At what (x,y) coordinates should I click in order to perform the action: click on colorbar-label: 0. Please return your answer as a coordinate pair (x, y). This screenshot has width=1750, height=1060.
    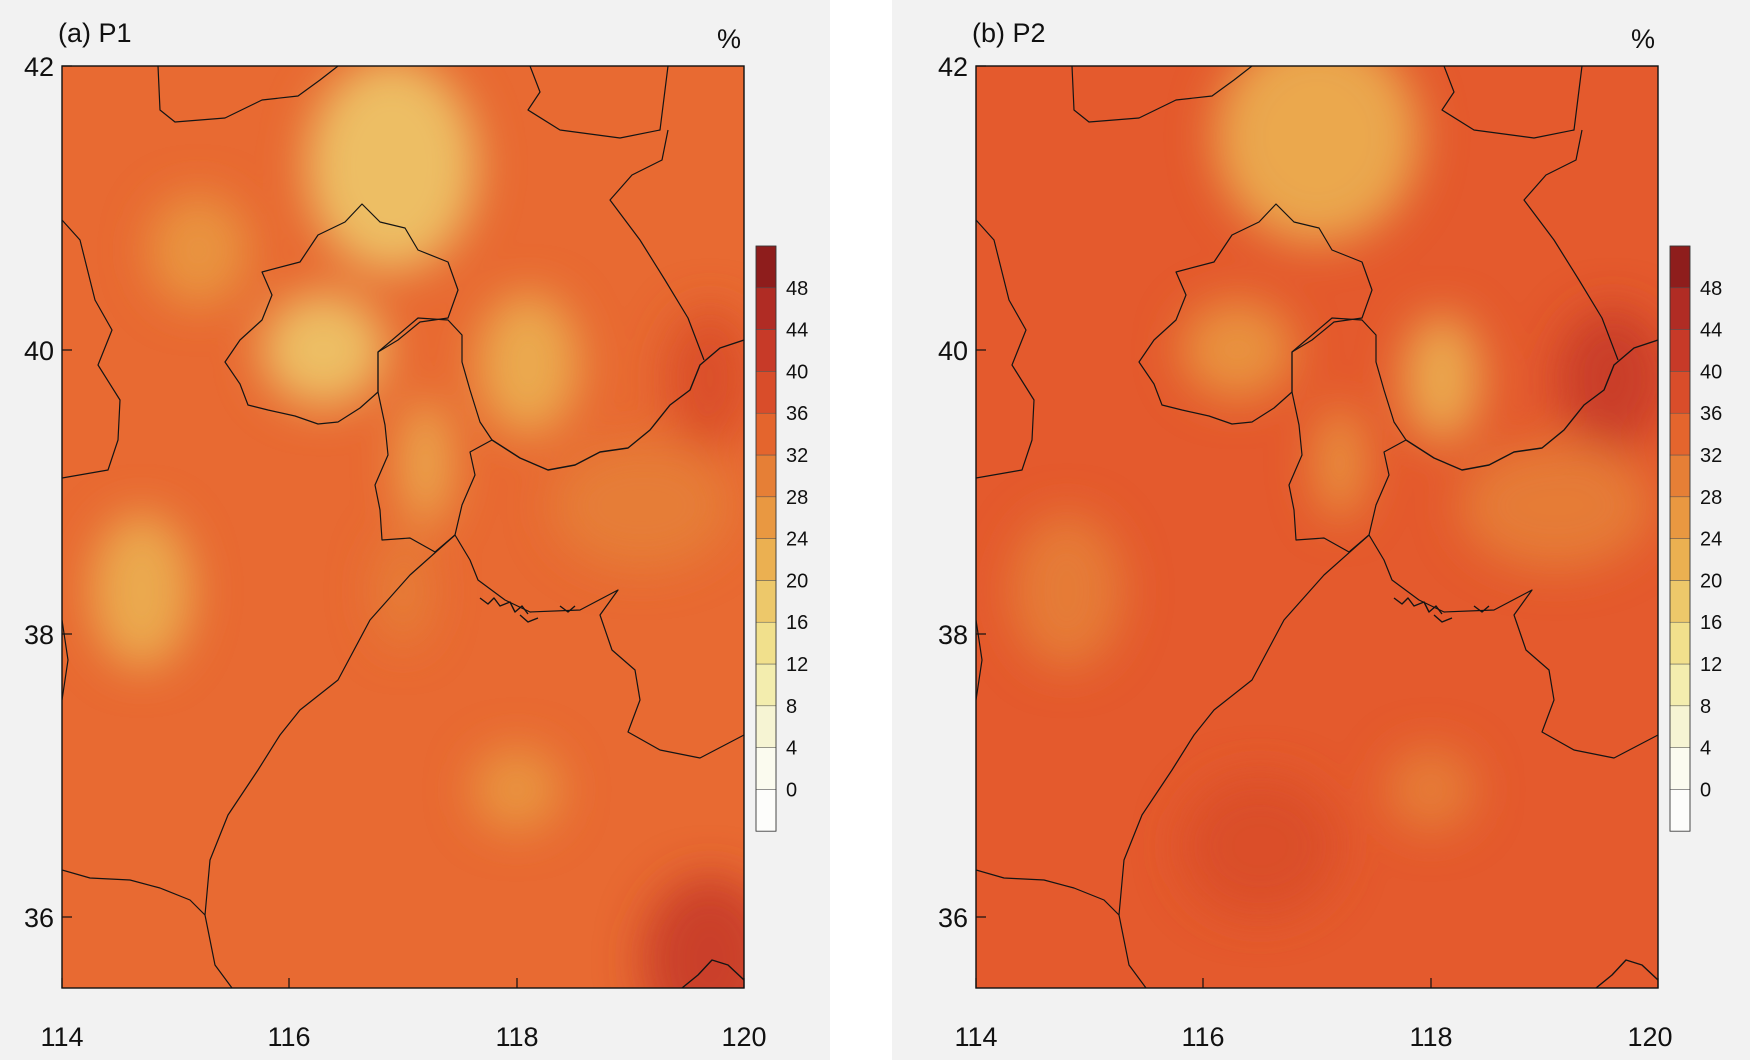
    Looking at the image, I should click on (791, 790).